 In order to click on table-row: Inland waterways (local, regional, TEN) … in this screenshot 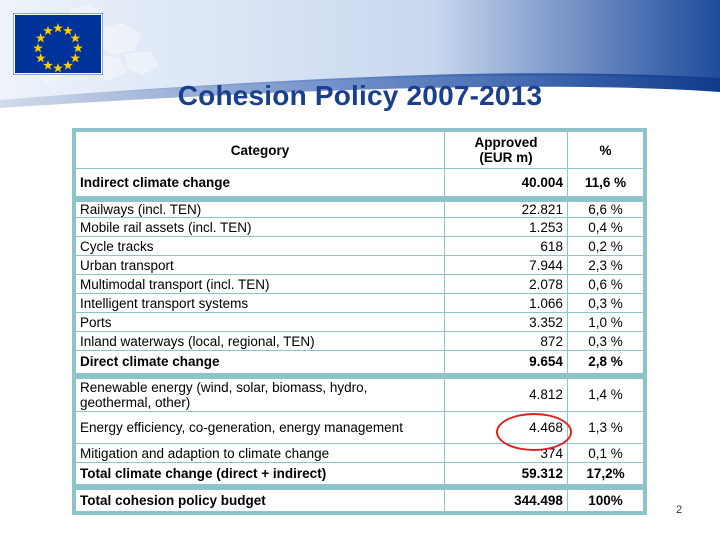, I will do `click(359, 341)`.